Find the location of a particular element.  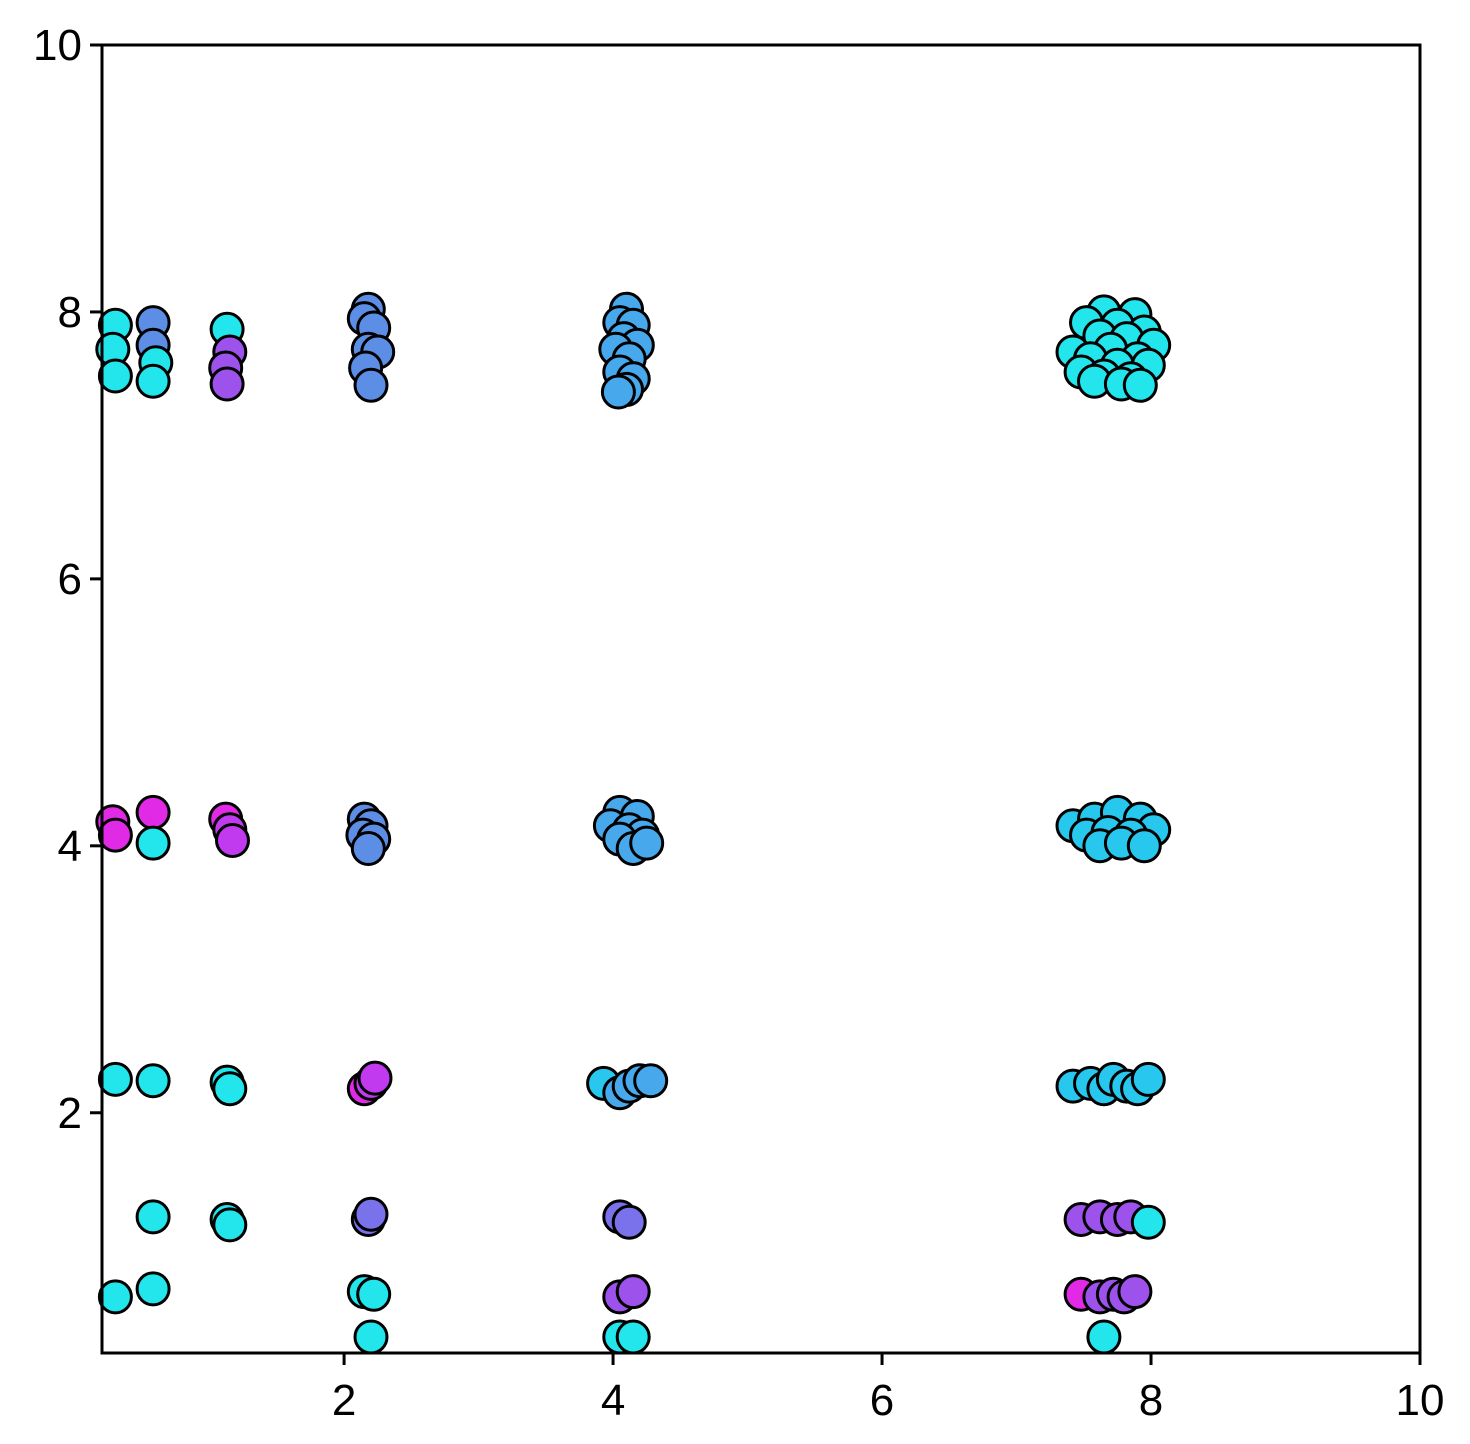

y-tick-label: 2 is located at coordinates (70, 1113).